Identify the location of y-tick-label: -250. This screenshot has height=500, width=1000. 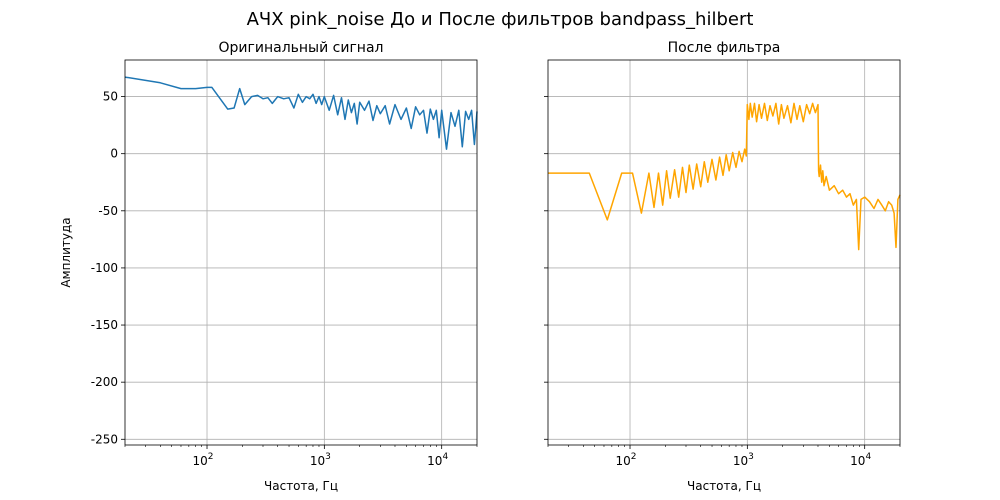
(104, 439).